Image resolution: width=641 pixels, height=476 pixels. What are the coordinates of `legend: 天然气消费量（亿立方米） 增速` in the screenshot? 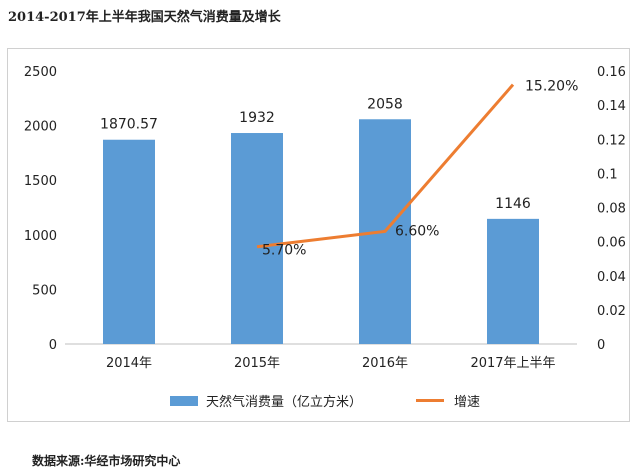 It's located at (325, 400).